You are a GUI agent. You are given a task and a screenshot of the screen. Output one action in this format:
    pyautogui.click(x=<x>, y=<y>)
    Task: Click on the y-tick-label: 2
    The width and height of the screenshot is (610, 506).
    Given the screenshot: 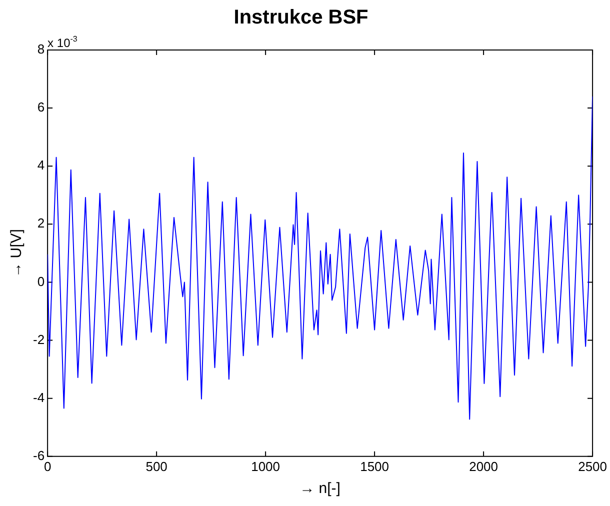 What is the action you would take?
    pyautogui.click(x=41, y=223)
    